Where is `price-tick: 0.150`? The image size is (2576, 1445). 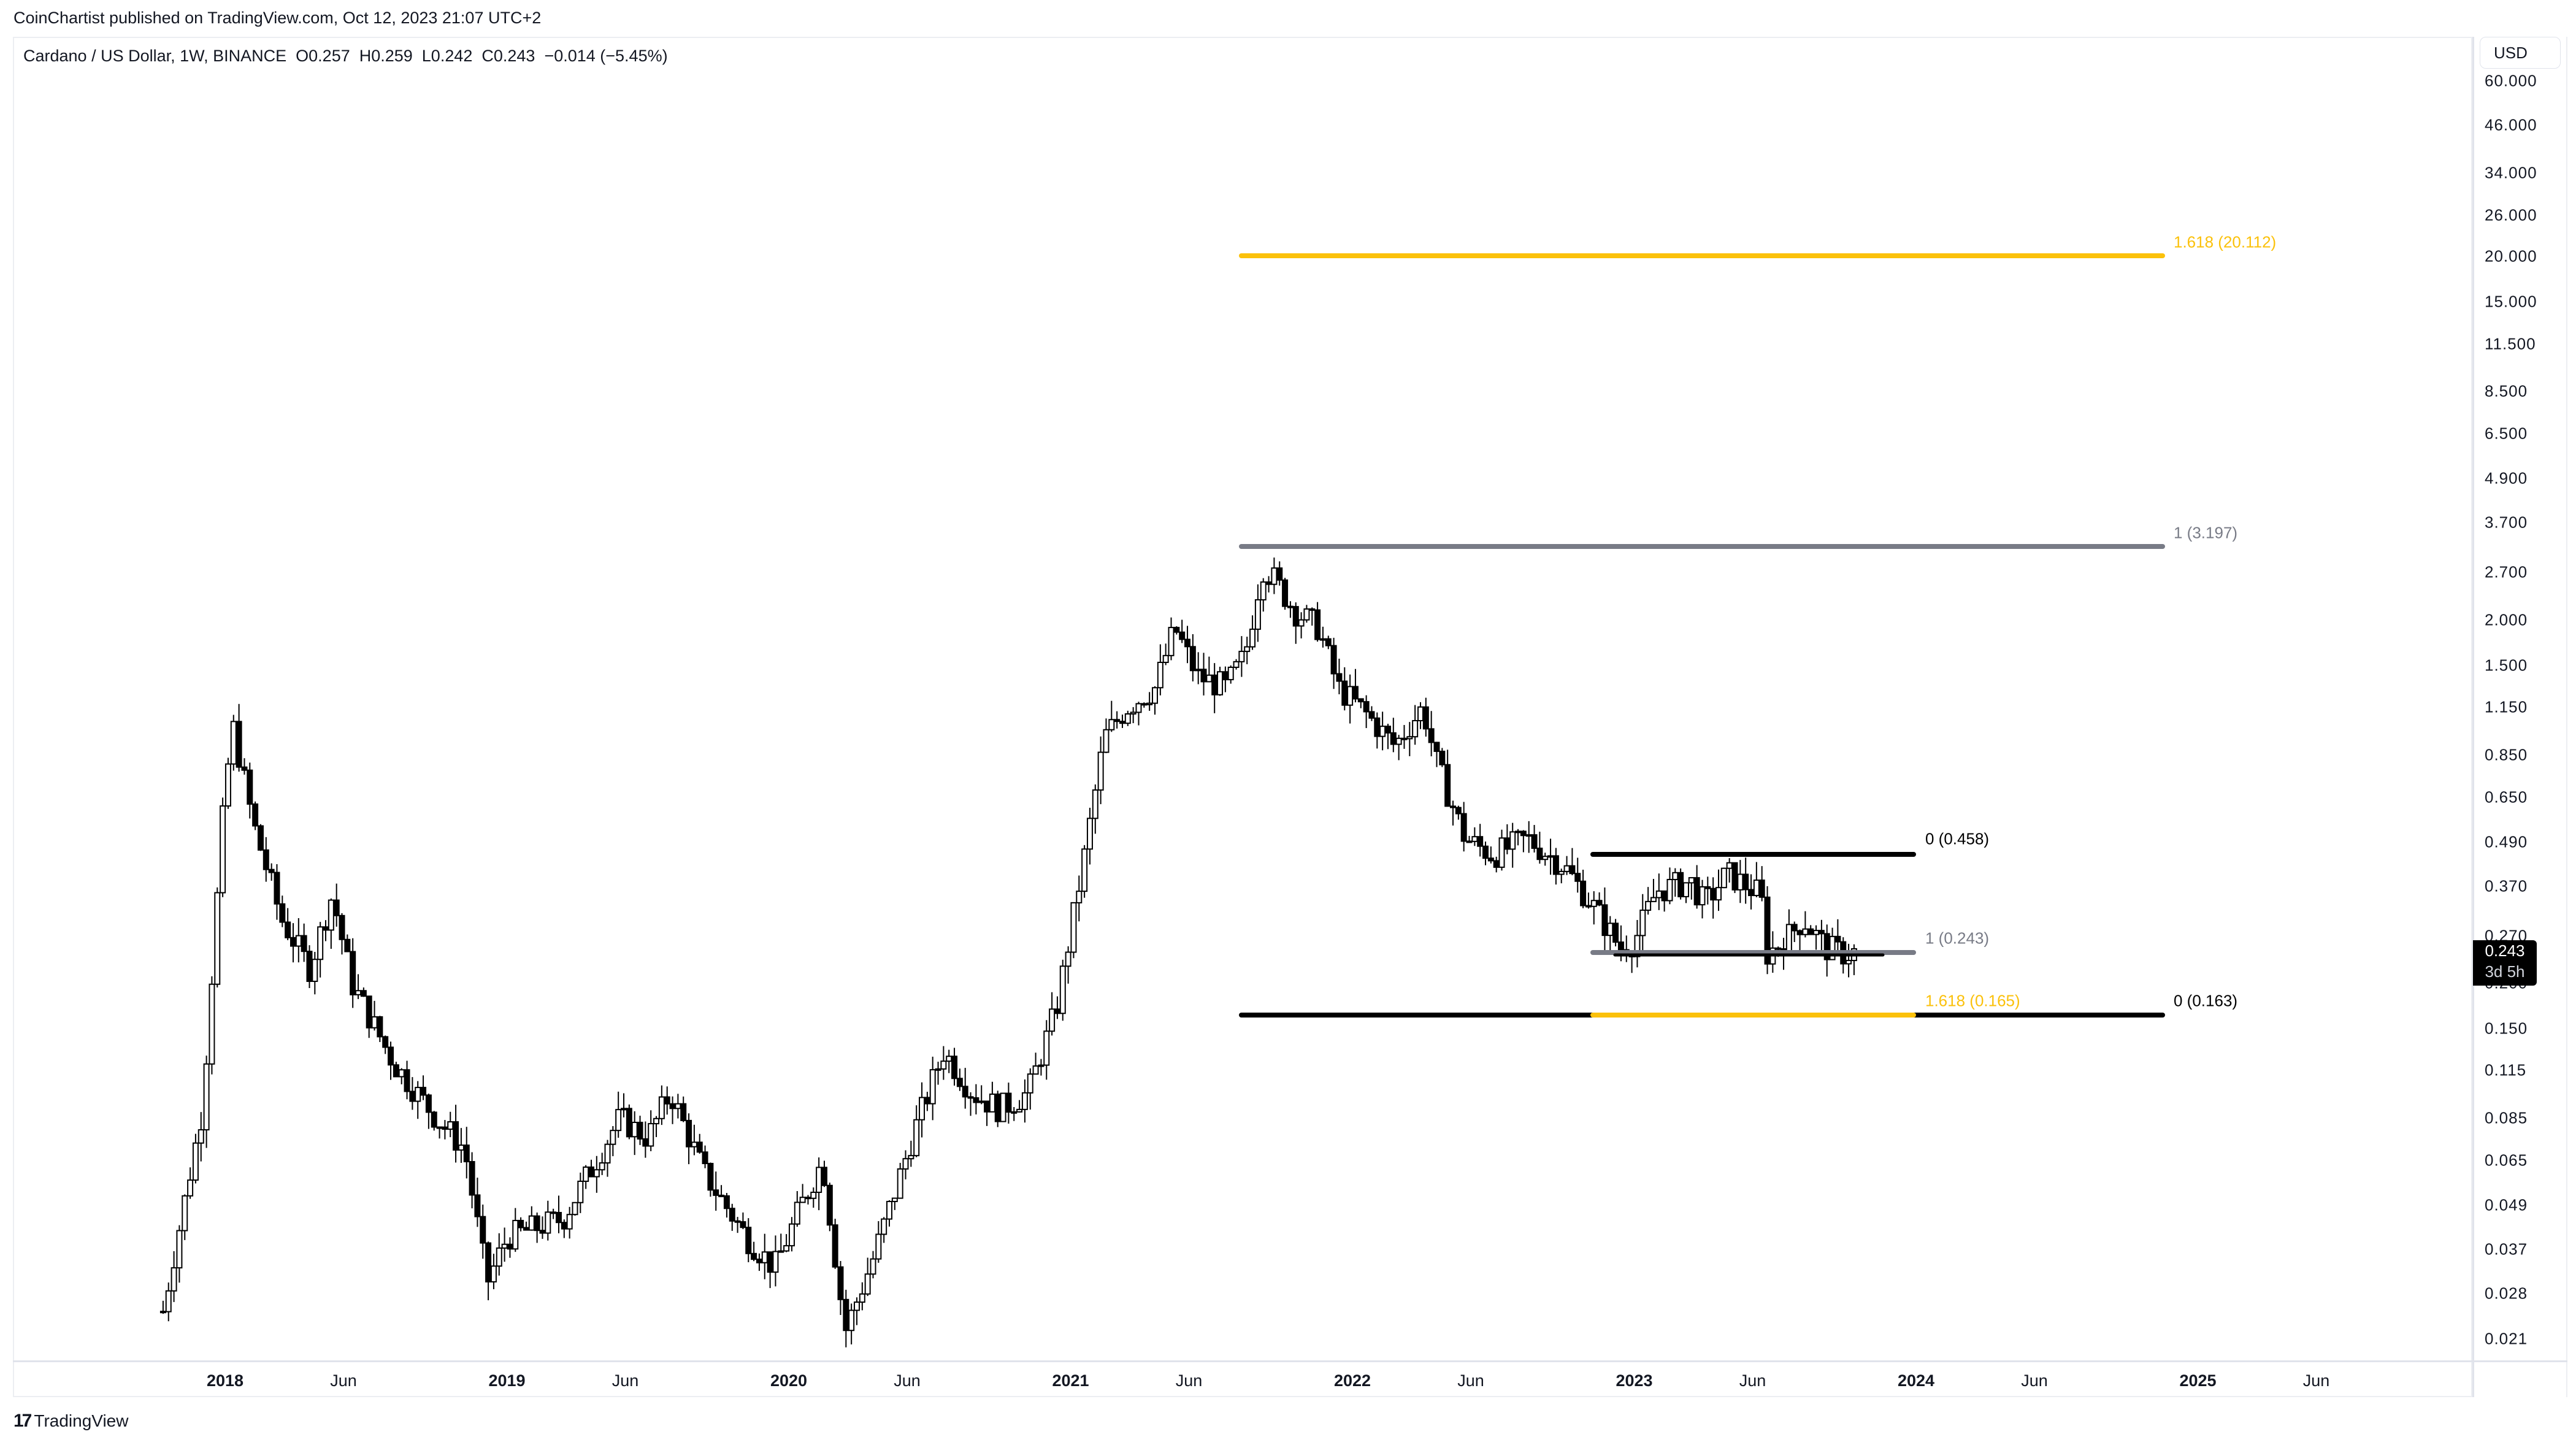 price-tick: 0.150 is located at coordinates (2506, 1028).